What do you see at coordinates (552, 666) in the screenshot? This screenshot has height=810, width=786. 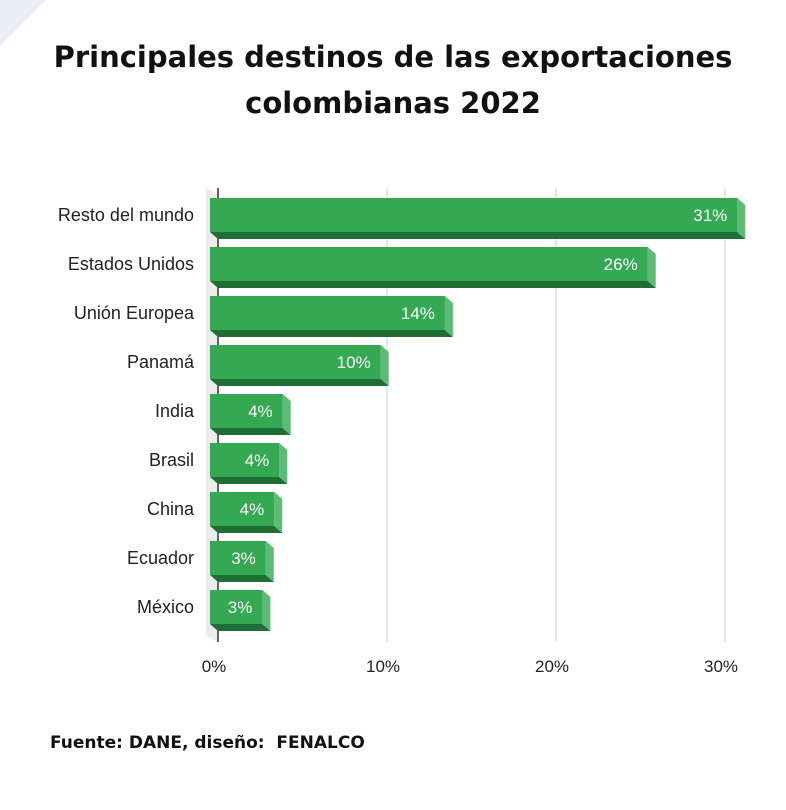 I see `x-tick-label: 20%` at bounding box center [552, 666].